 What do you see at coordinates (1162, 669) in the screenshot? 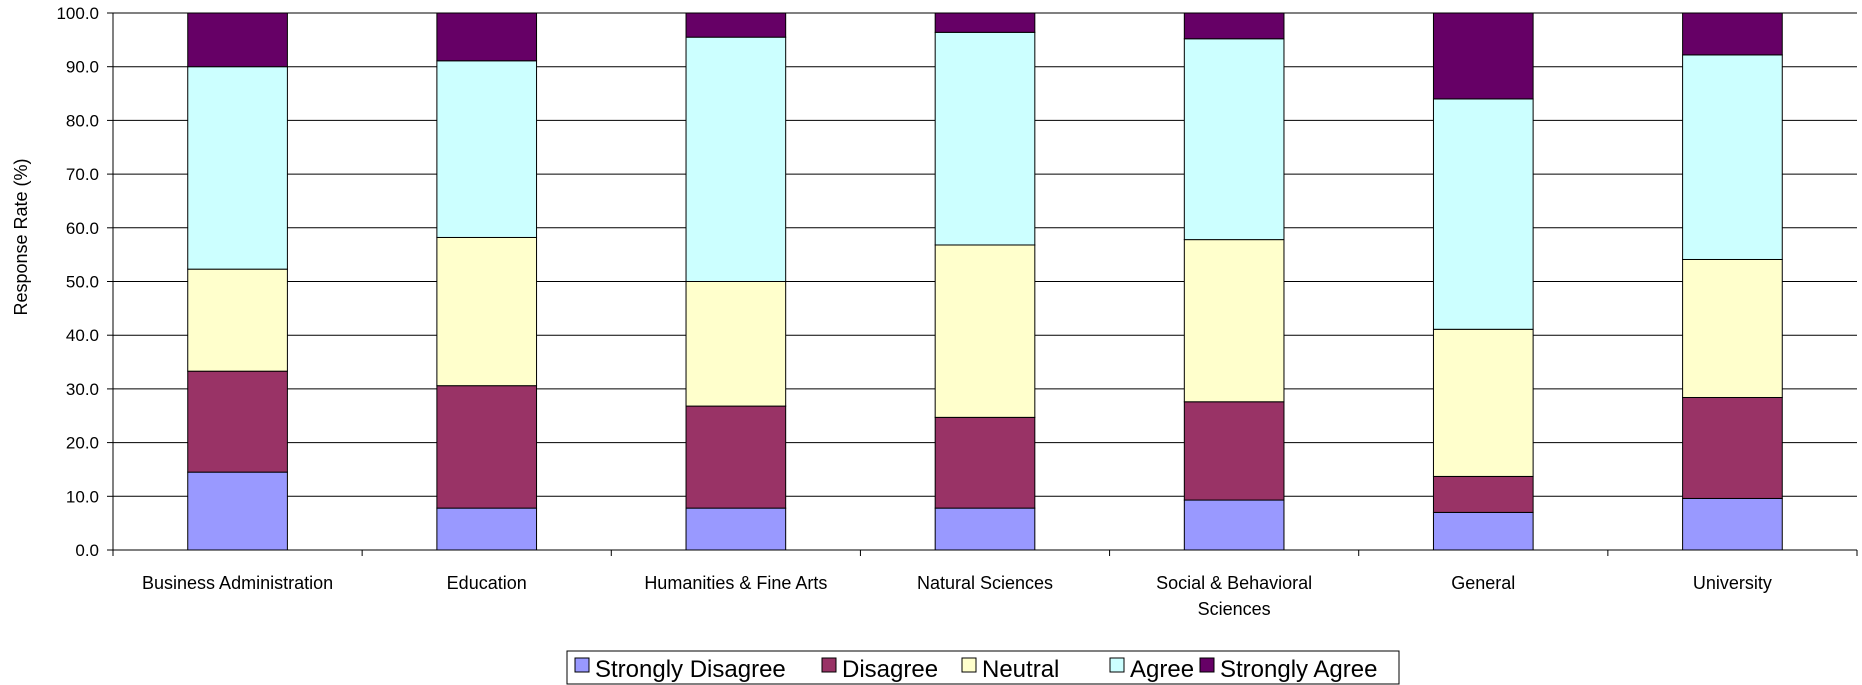
I see `legend-label-agree: Agree` at bounding box center [1162, 669].